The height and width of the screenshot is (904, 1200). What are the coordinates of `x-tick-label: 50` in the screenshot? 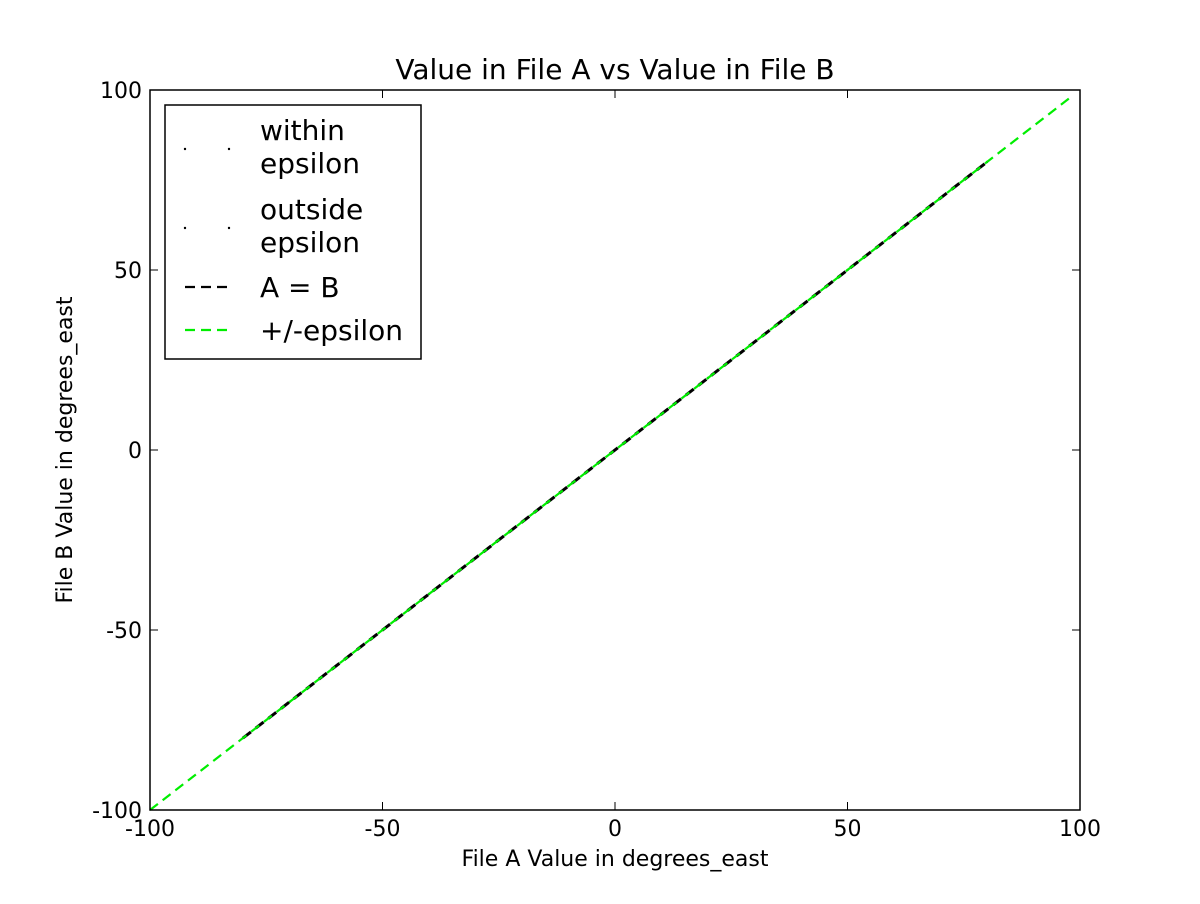 It's located at (848, 829).